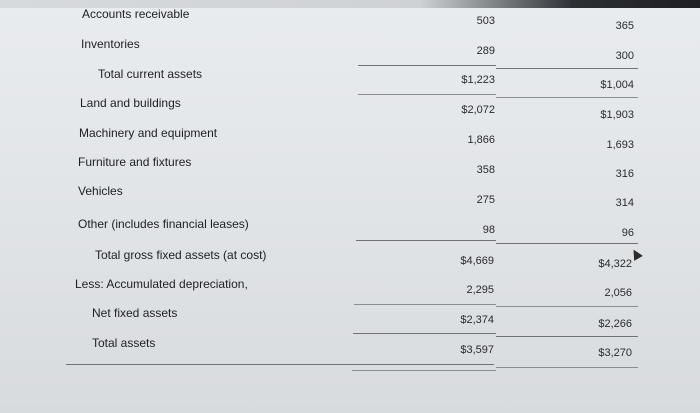 The height and width of the screenshot is (413, 700). What do you see at coordinates (424, 370) in the screenshot?
I see `rule-col1-double` at bounding box center [424, 370].